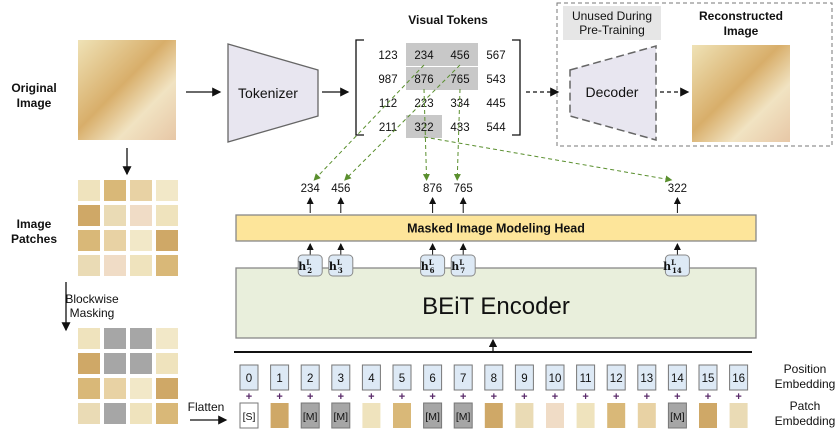  Describe the element at coordinates (463, 379) in the screenshot. I see `position-index: 7` at that location.